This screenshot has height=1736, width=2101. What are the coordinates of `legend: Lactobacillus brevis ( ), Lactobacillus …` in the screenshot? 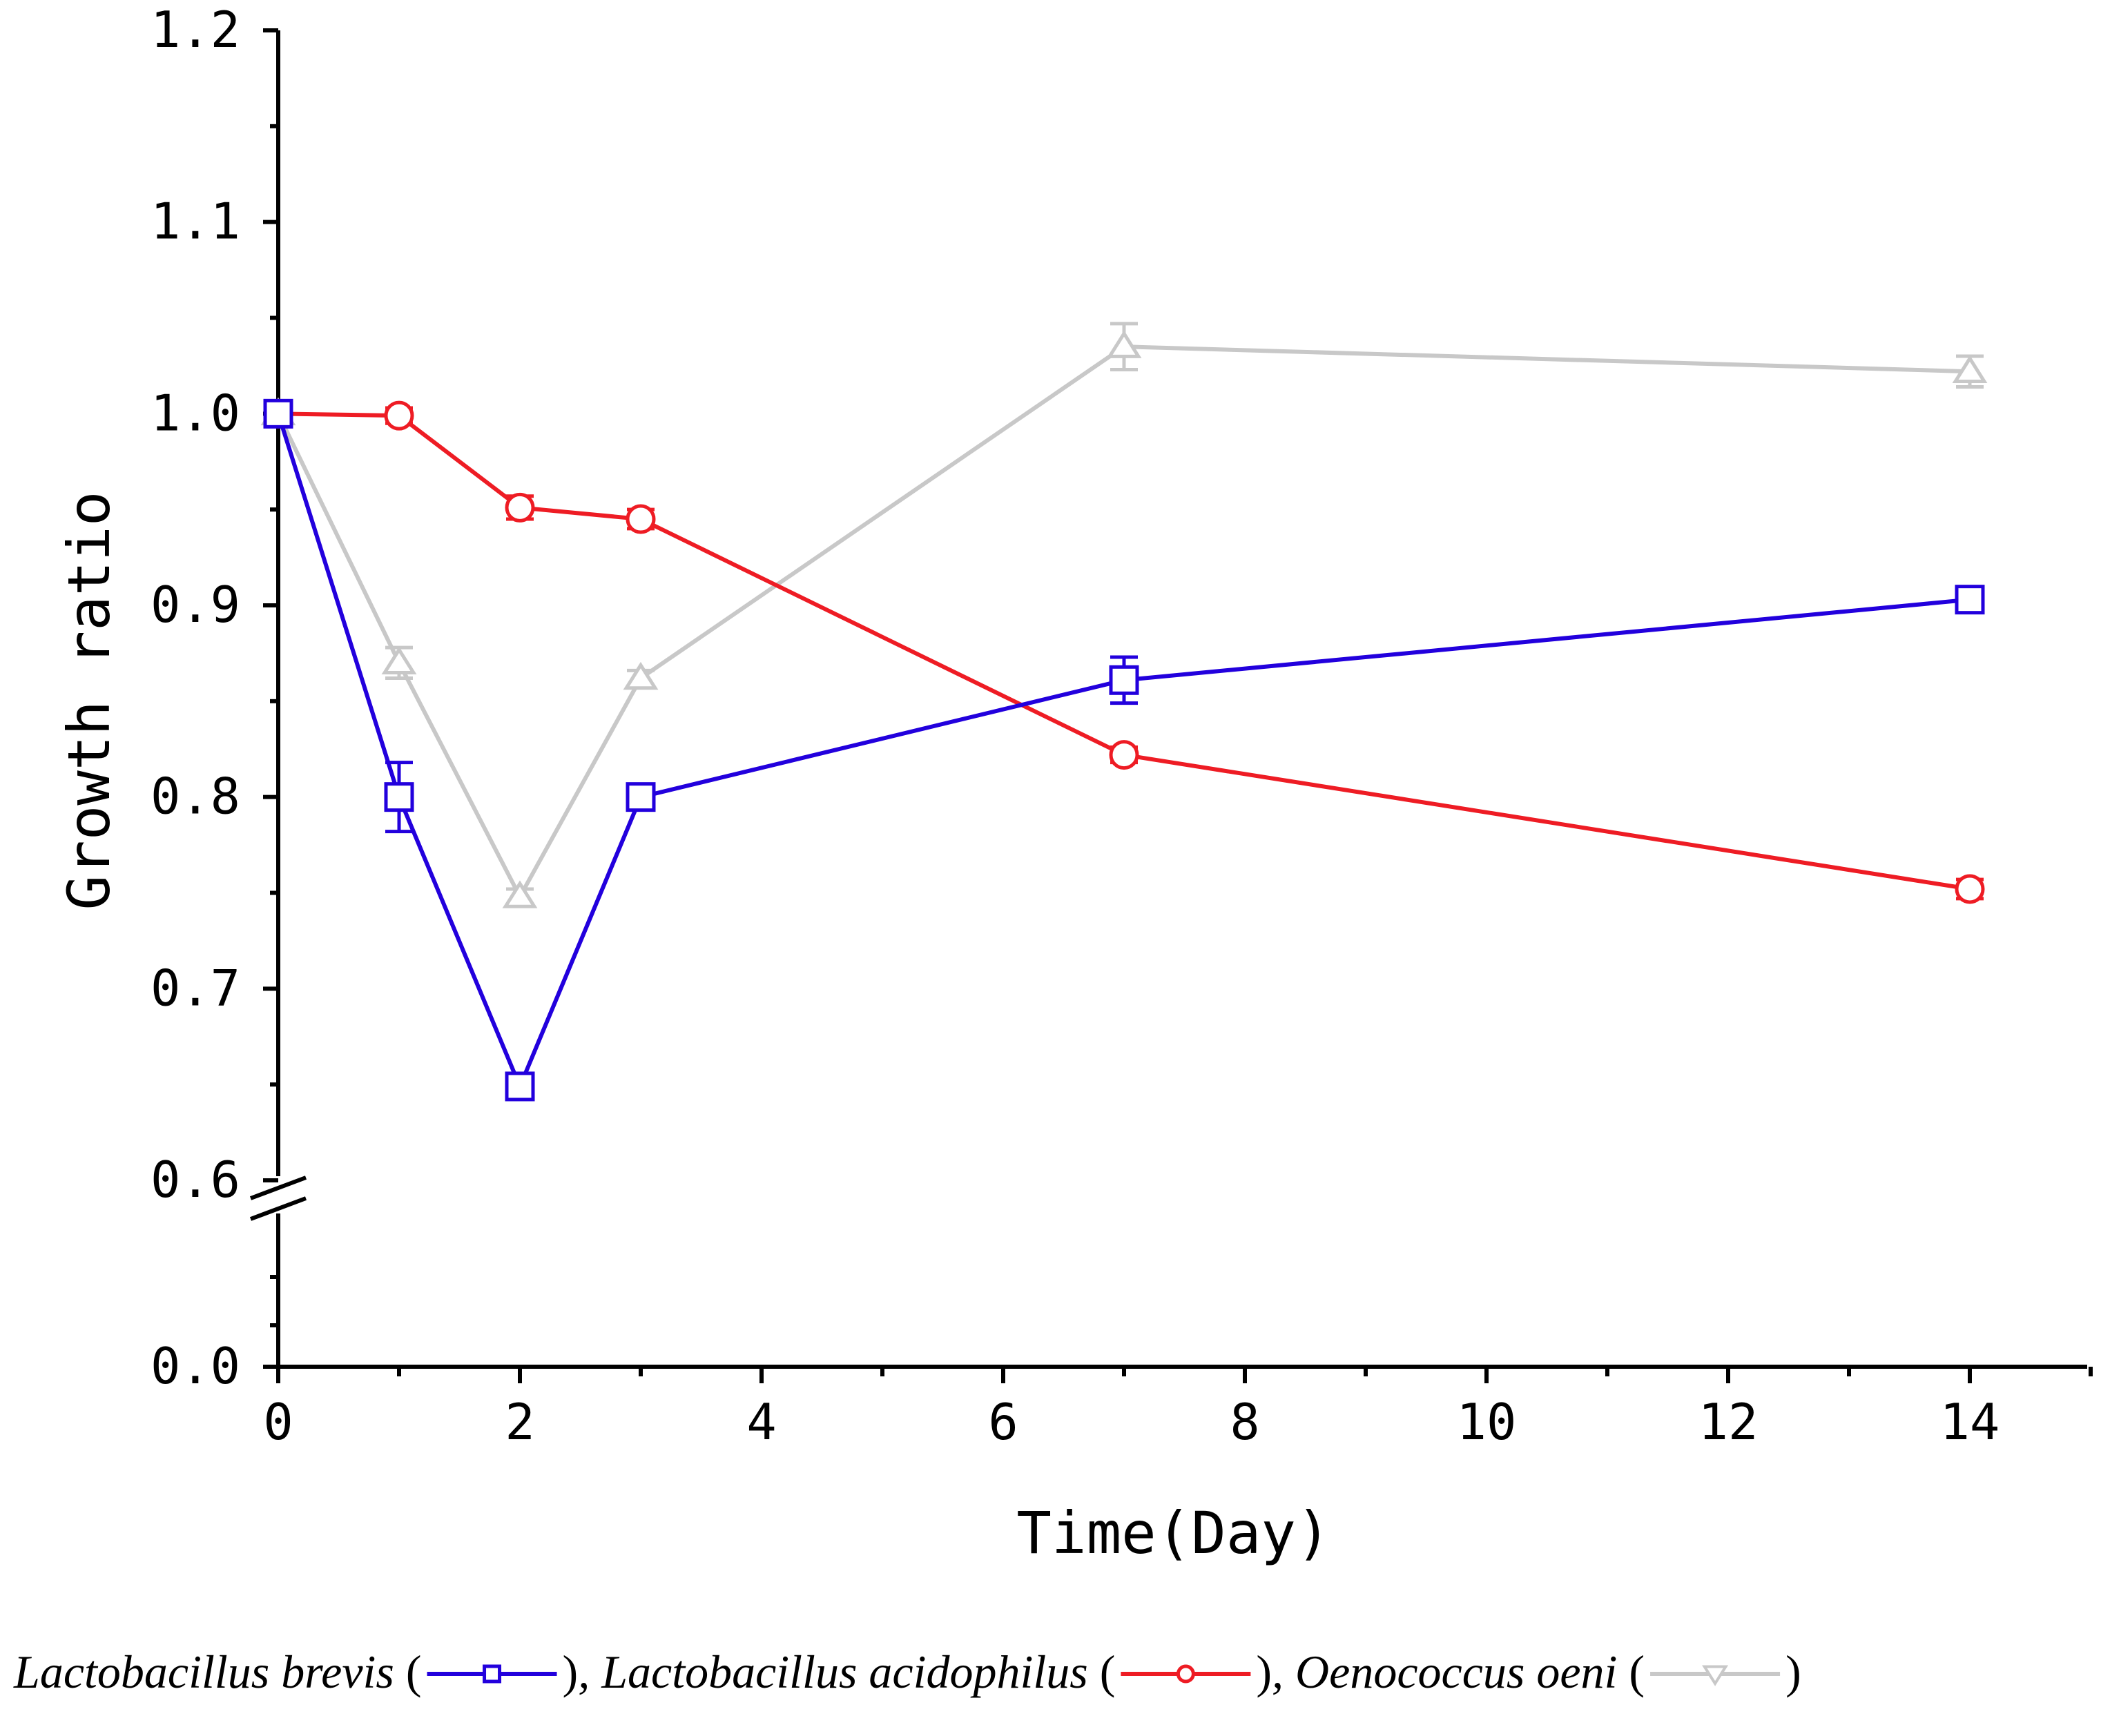 It's located at (907, 1672).